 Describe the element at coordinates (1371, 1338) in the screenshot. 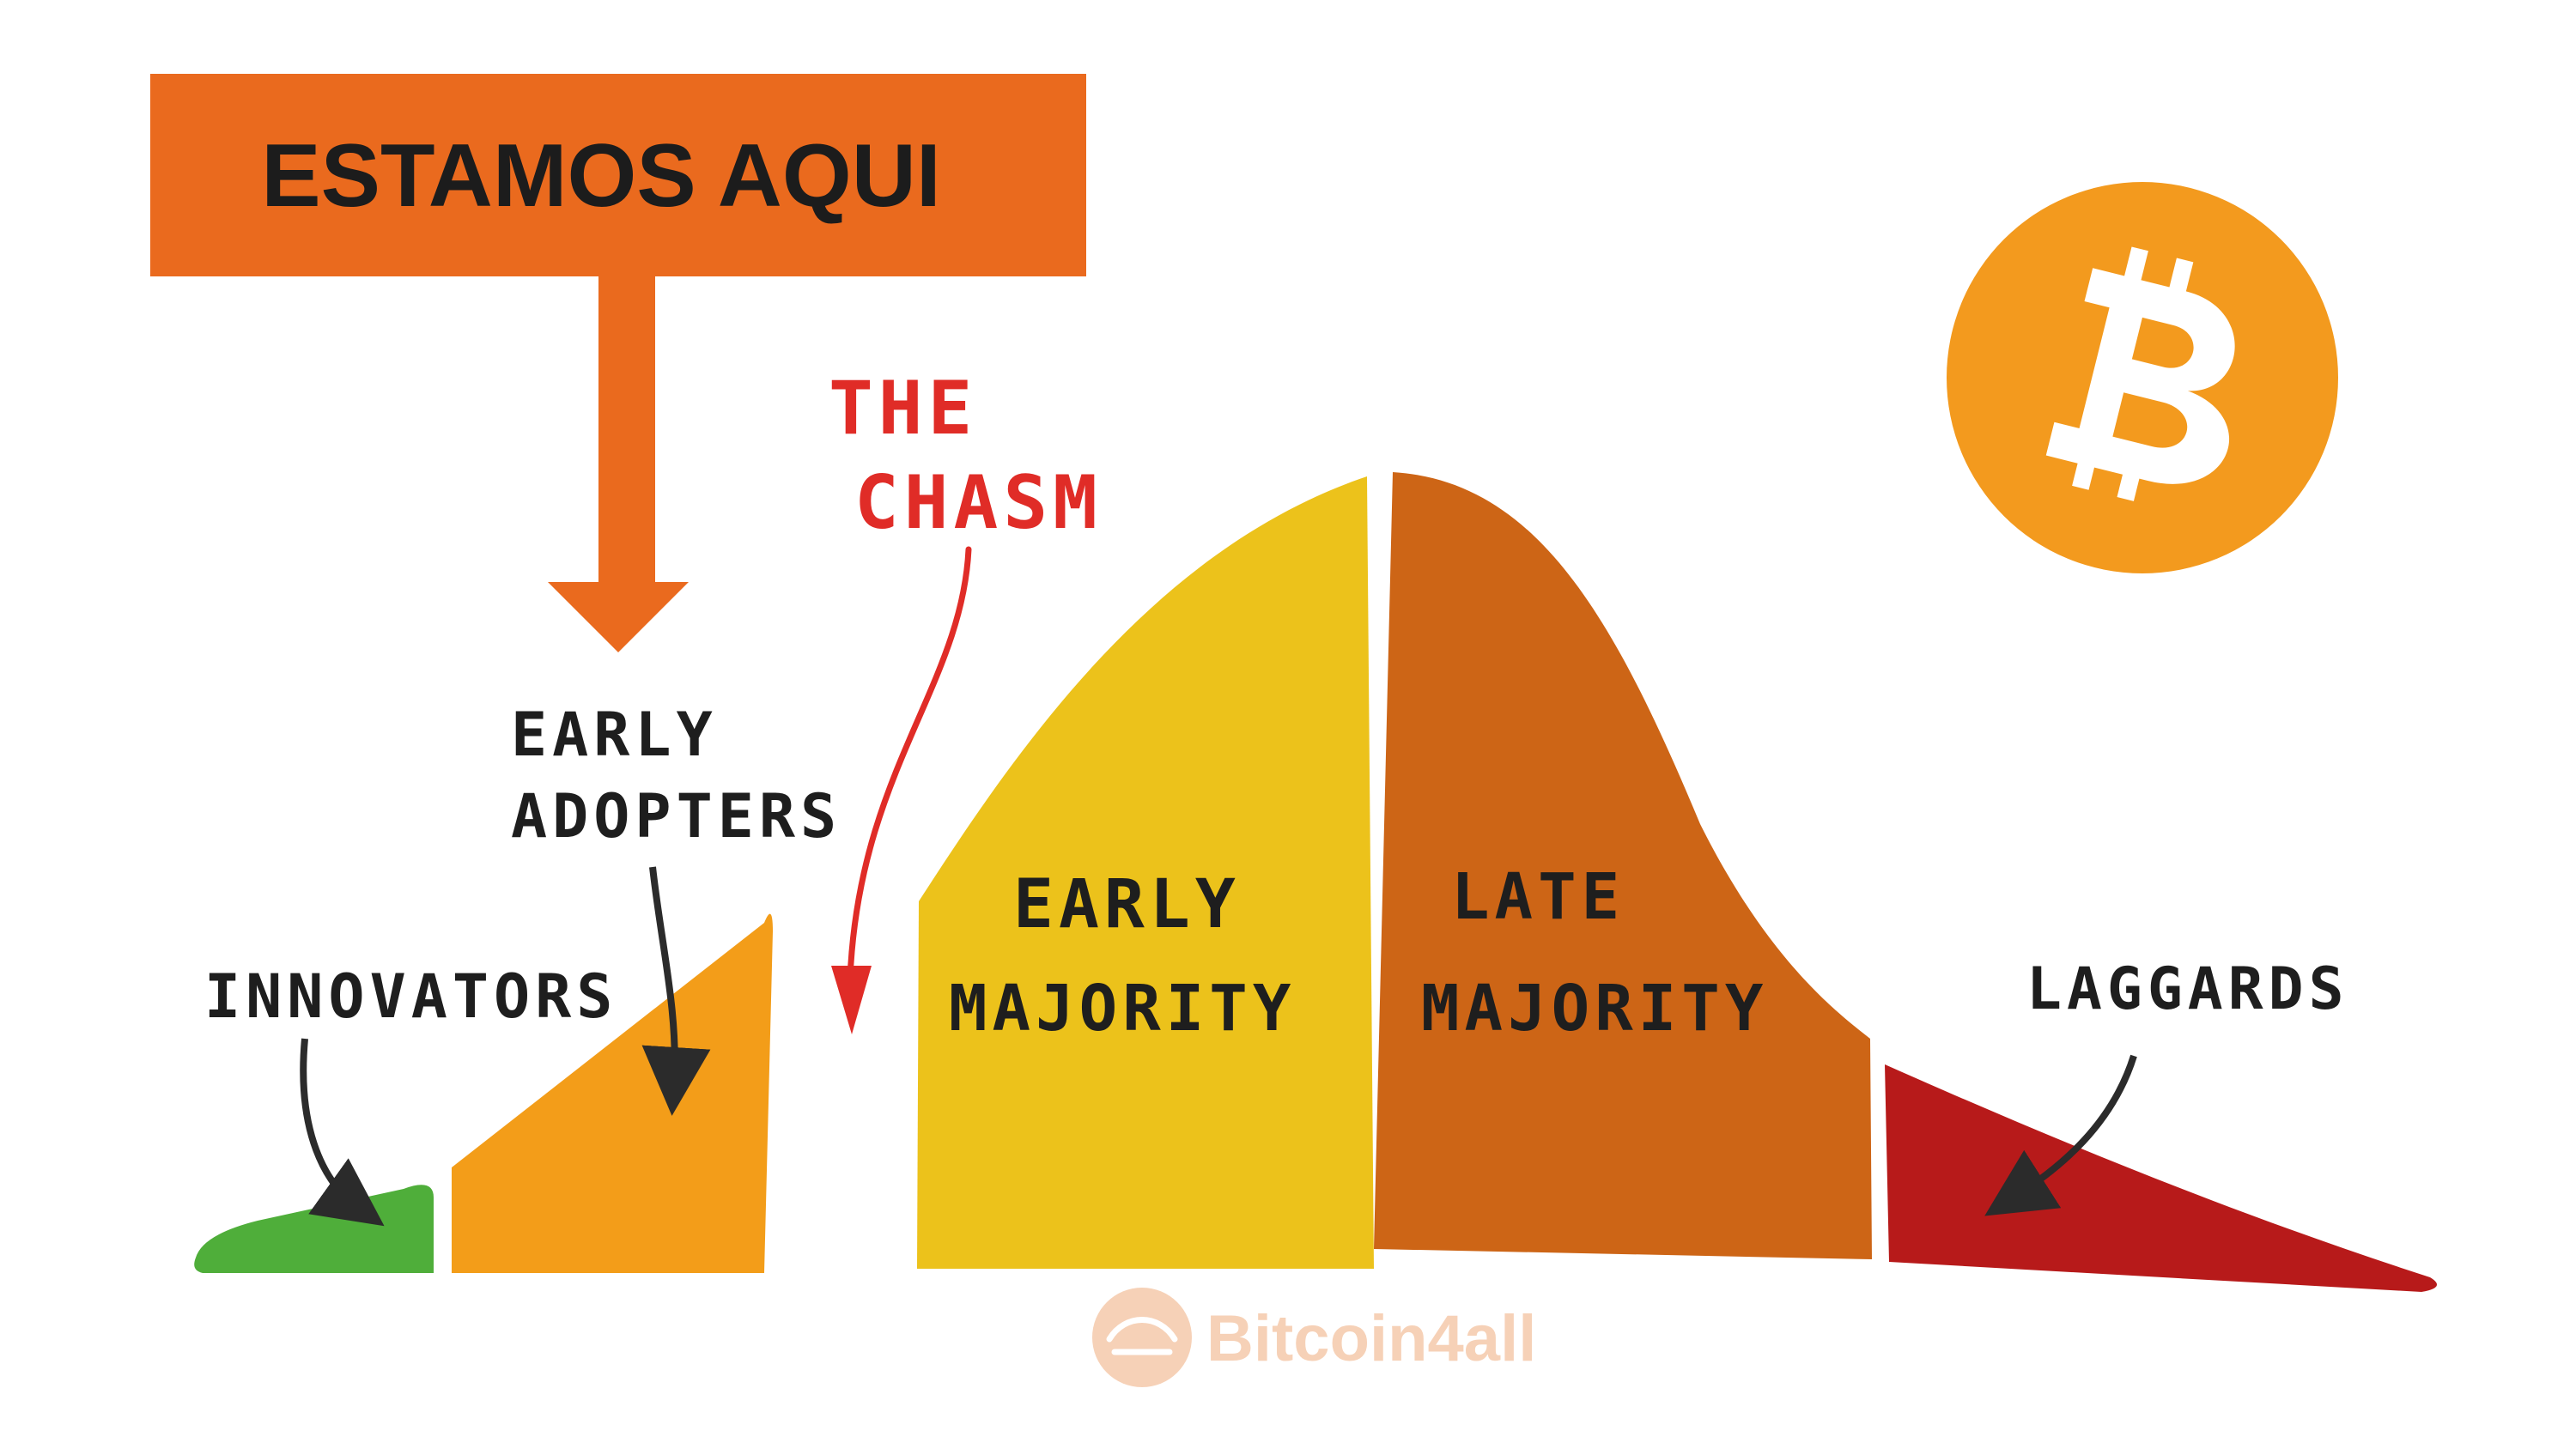

I see `watermark-text: Bitcoin4all` at that location.